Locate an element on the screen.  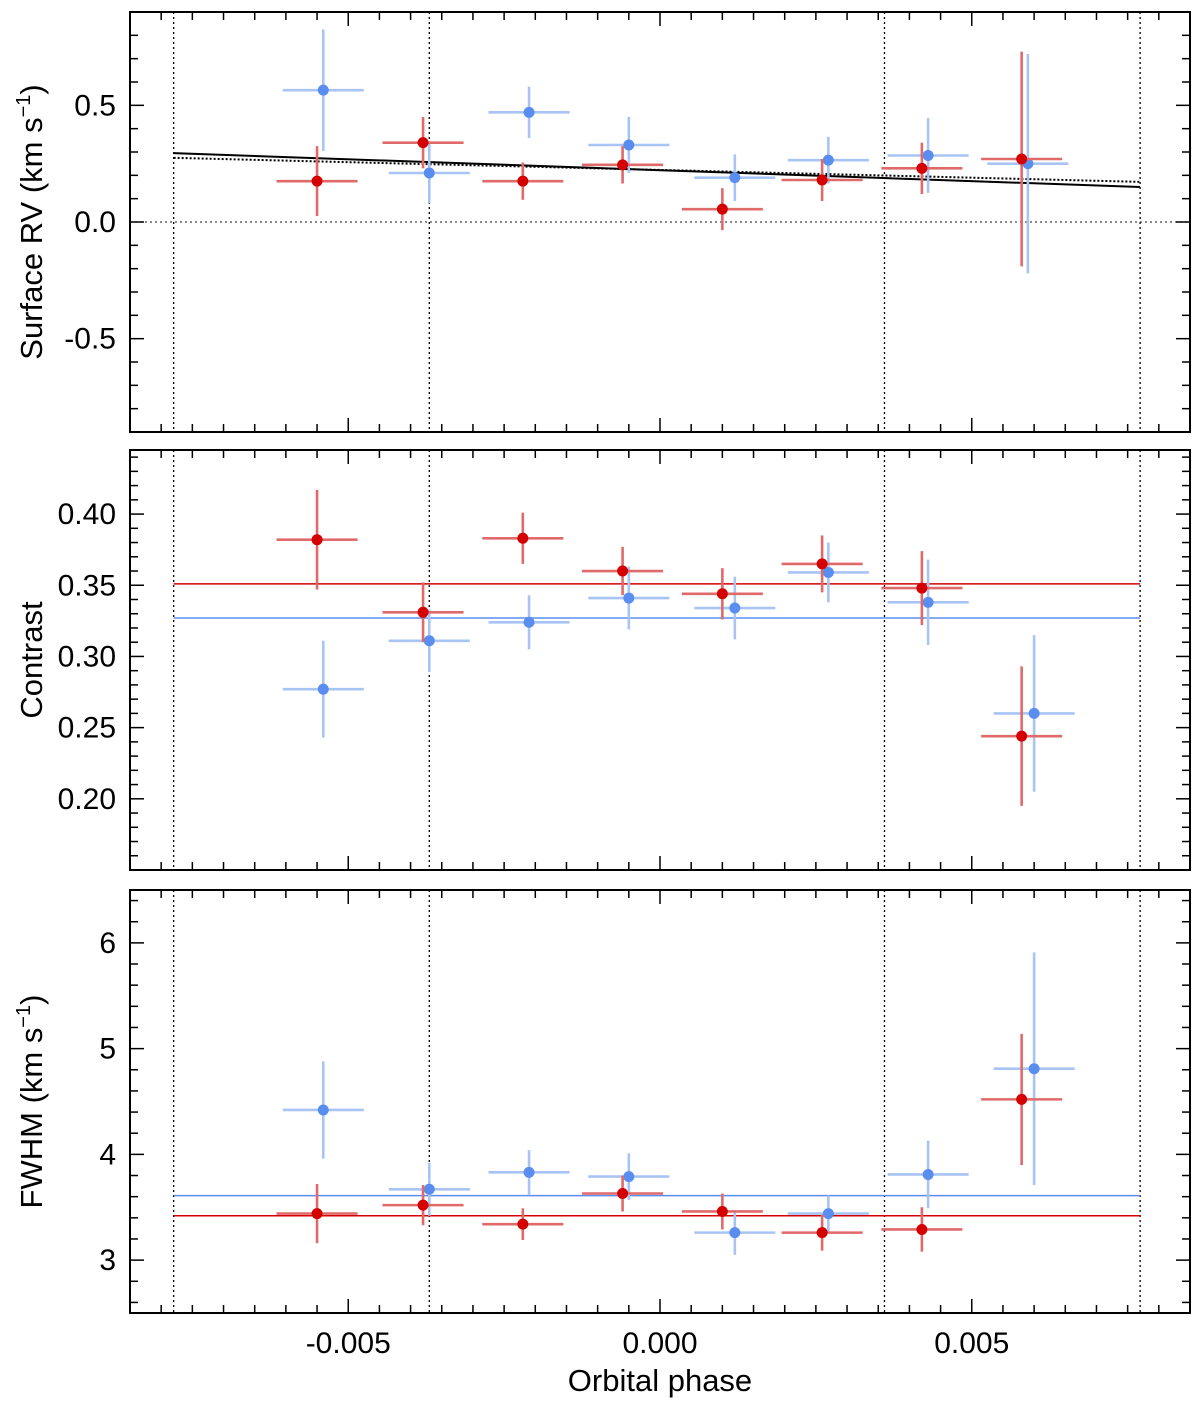
y-axis-title: FWHM (km s−1) is located at coordinates (31, 1102).